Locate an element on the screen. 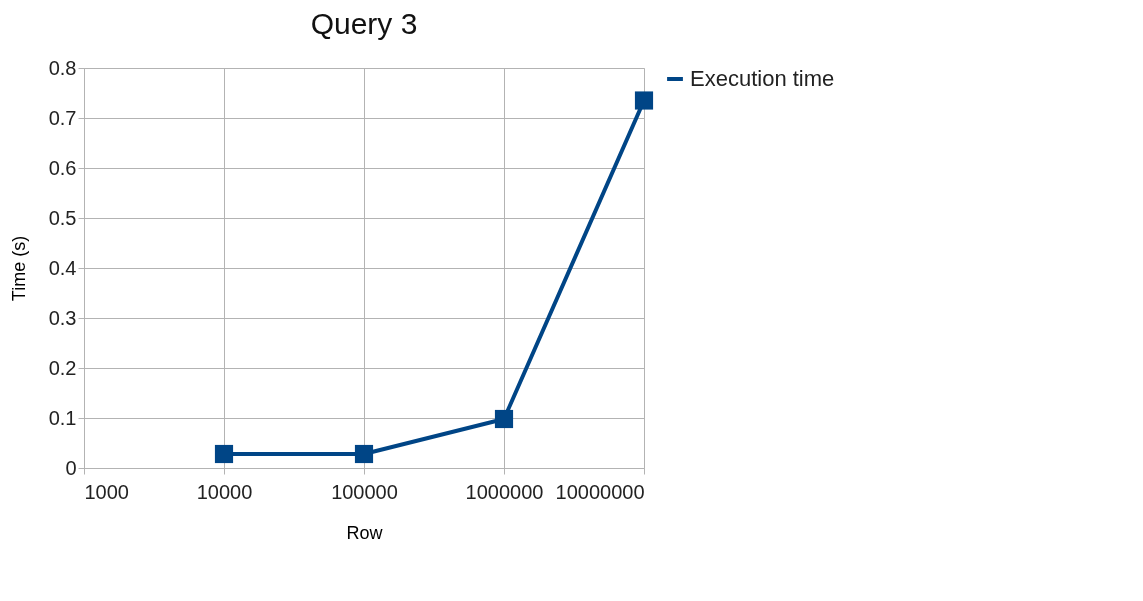 Image resolution: width=1143 pixels, height=601 pixels. y-tick-label: 0.3 is located at coordinates (62, 317).